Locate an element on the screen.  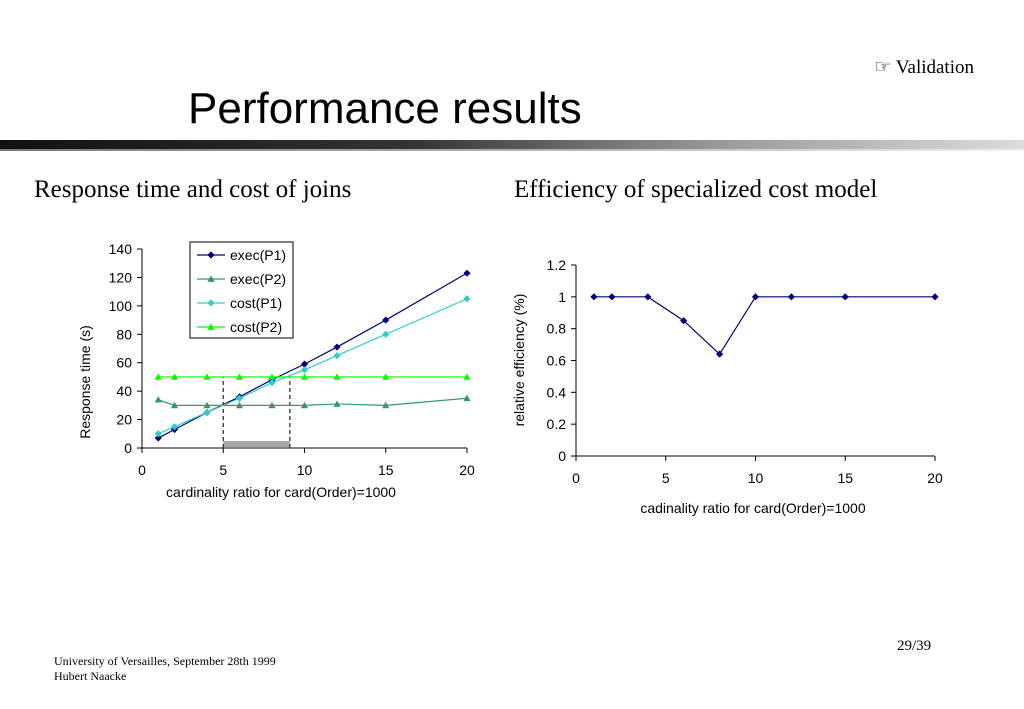
right-x-tick-label: 0 is located at coordinates (576, 478).